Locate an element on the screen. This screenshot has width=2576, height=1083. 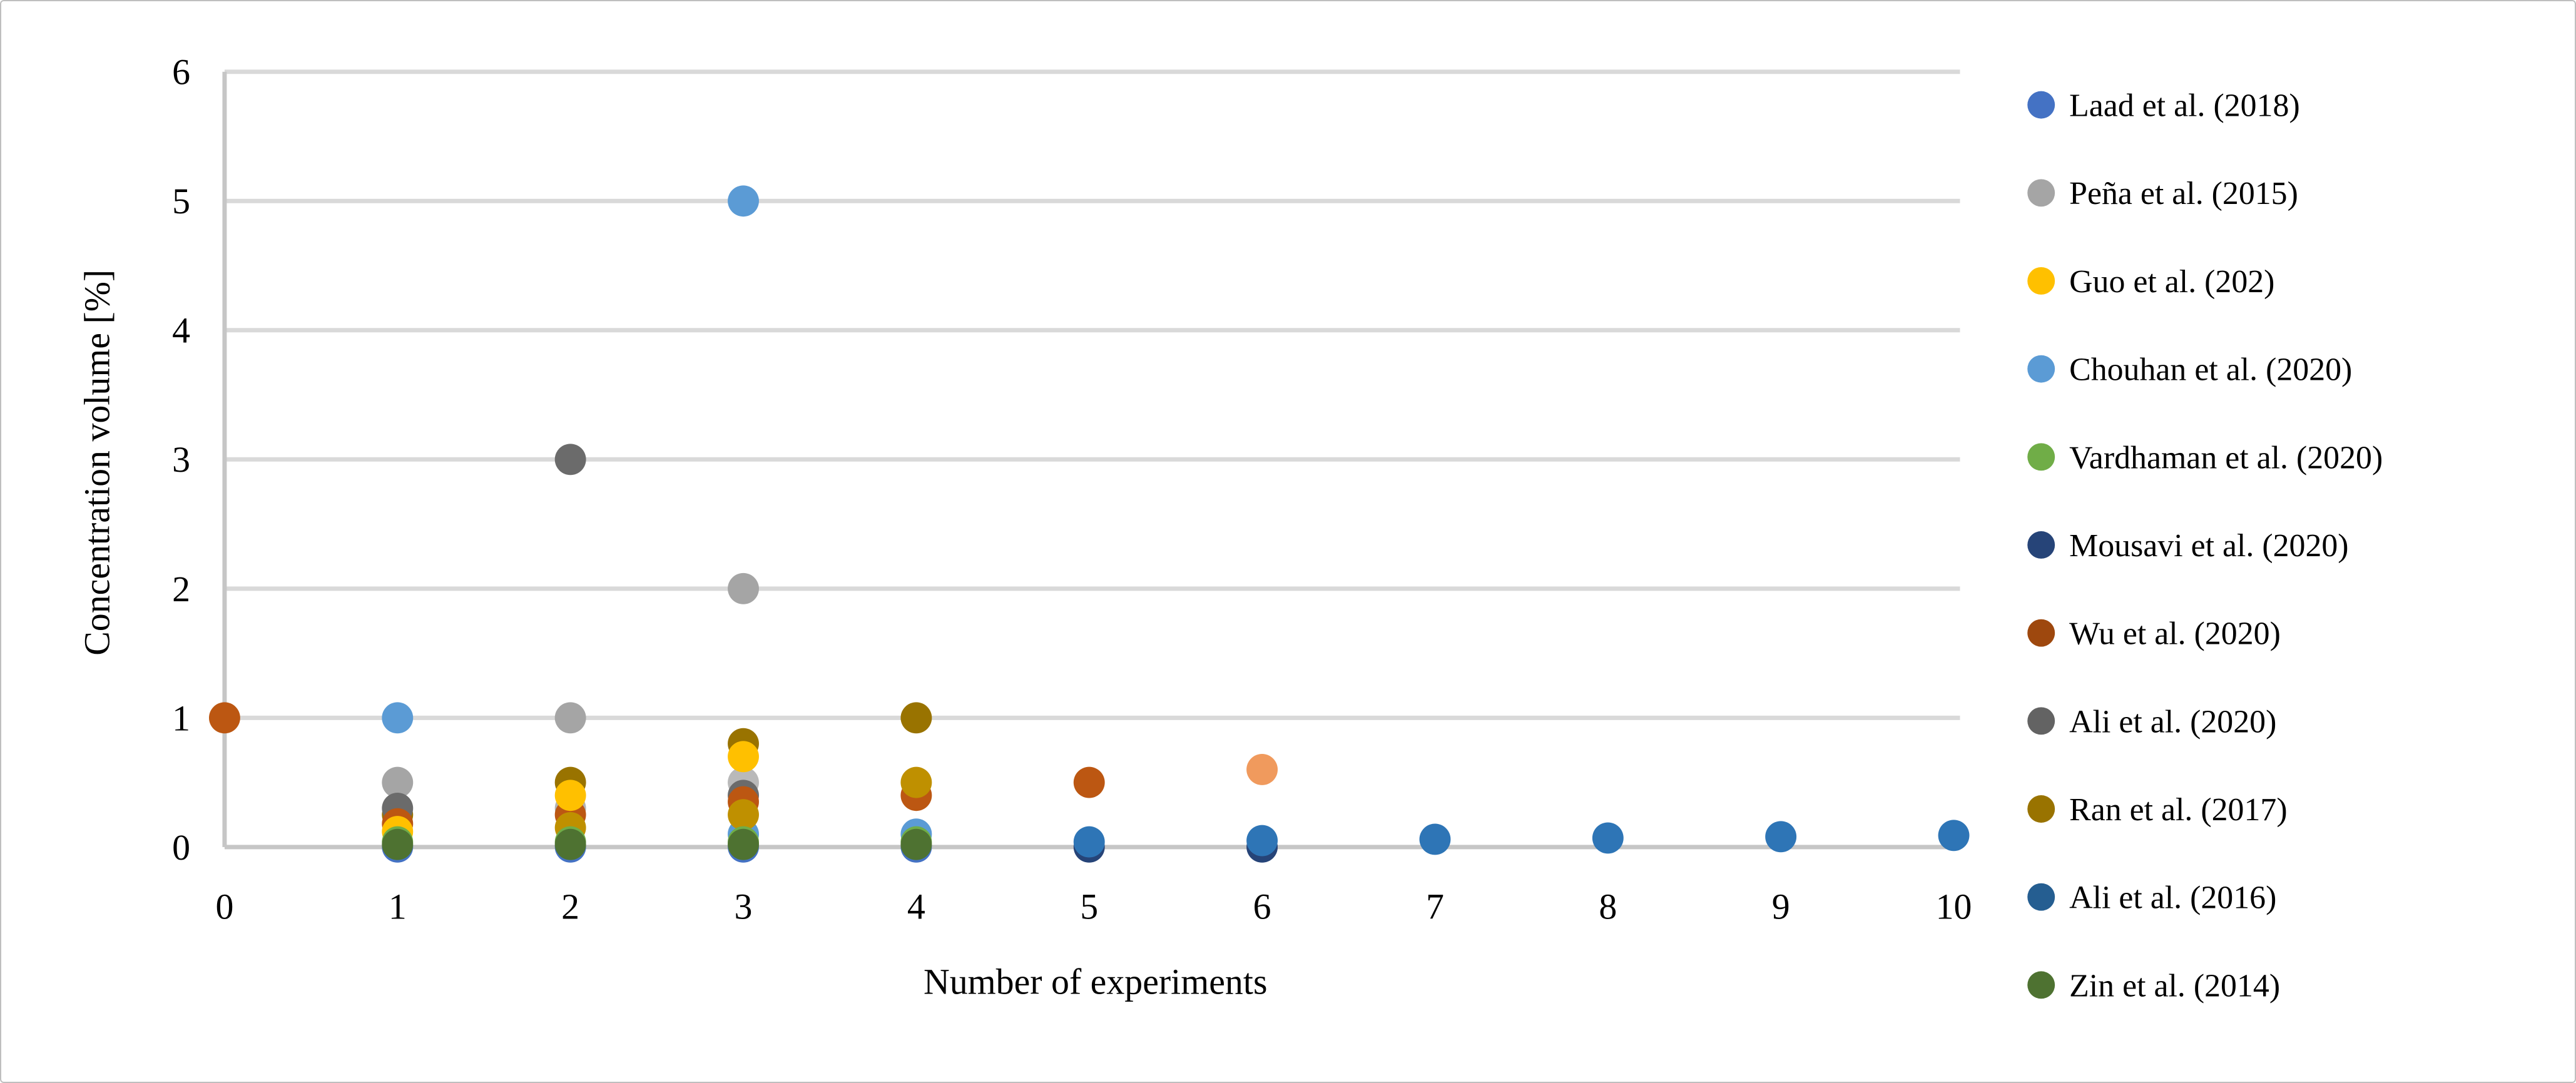
x-axis-title: Number of experiments is located at coordinates (1096, 982).